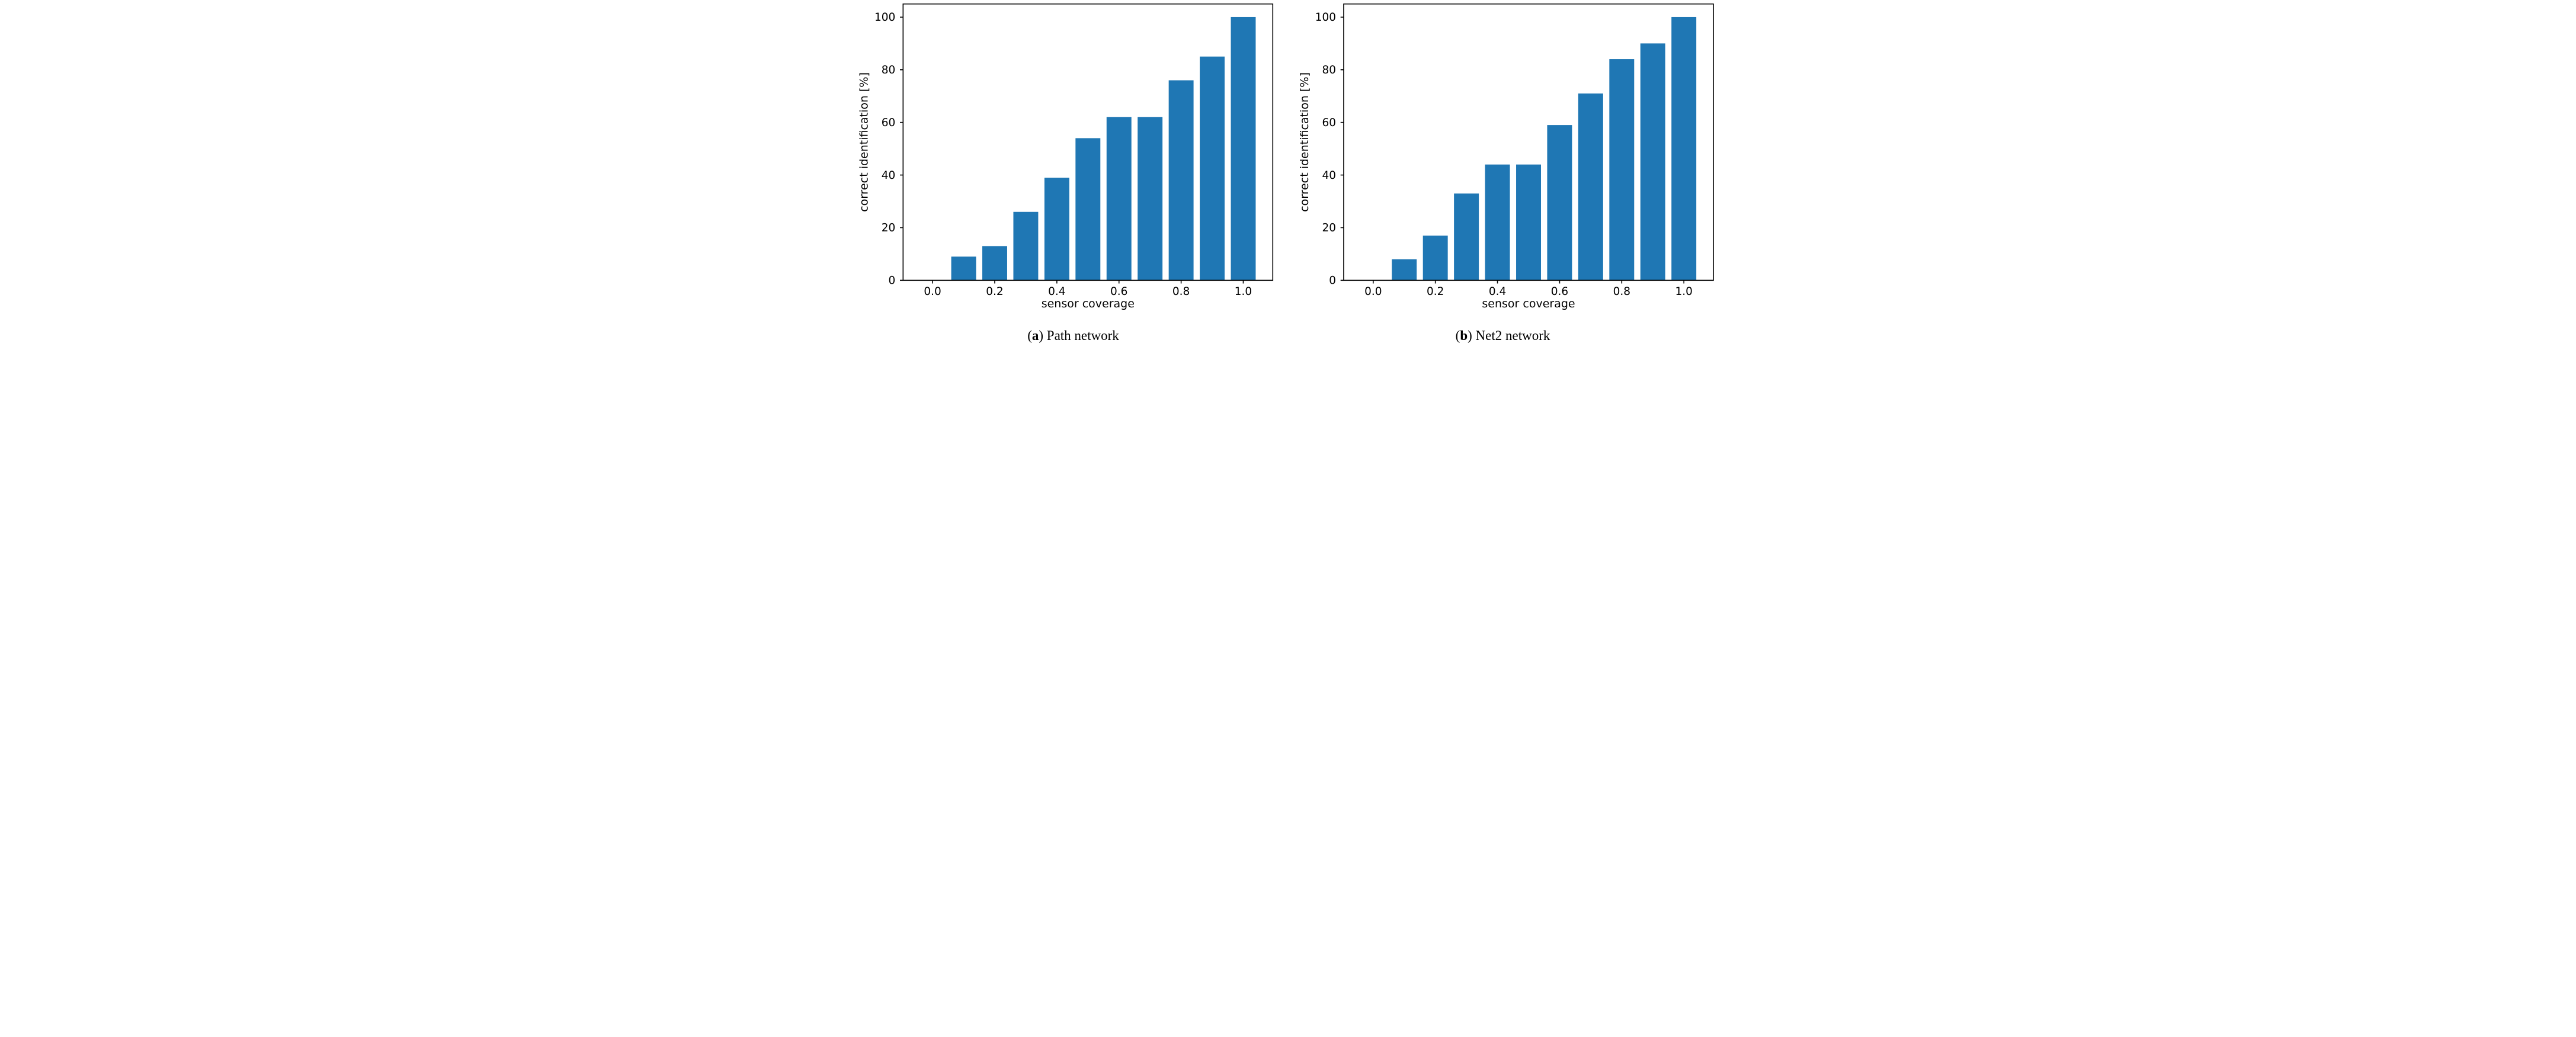 The height and width of the screenshot is (1037, 2576). Describe the element at coordinates (1041, 335) in the screenshot. I see `caption-a-close-paren: )` at that location.